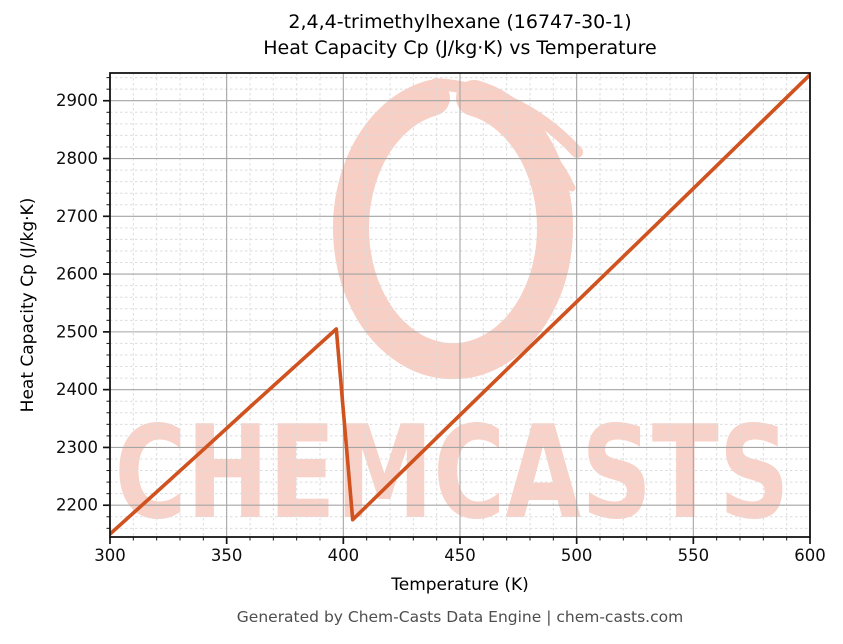 This screenshot has width=843, height=644. I want to click on y-tick-label-6: 2800, so click(77, 158).